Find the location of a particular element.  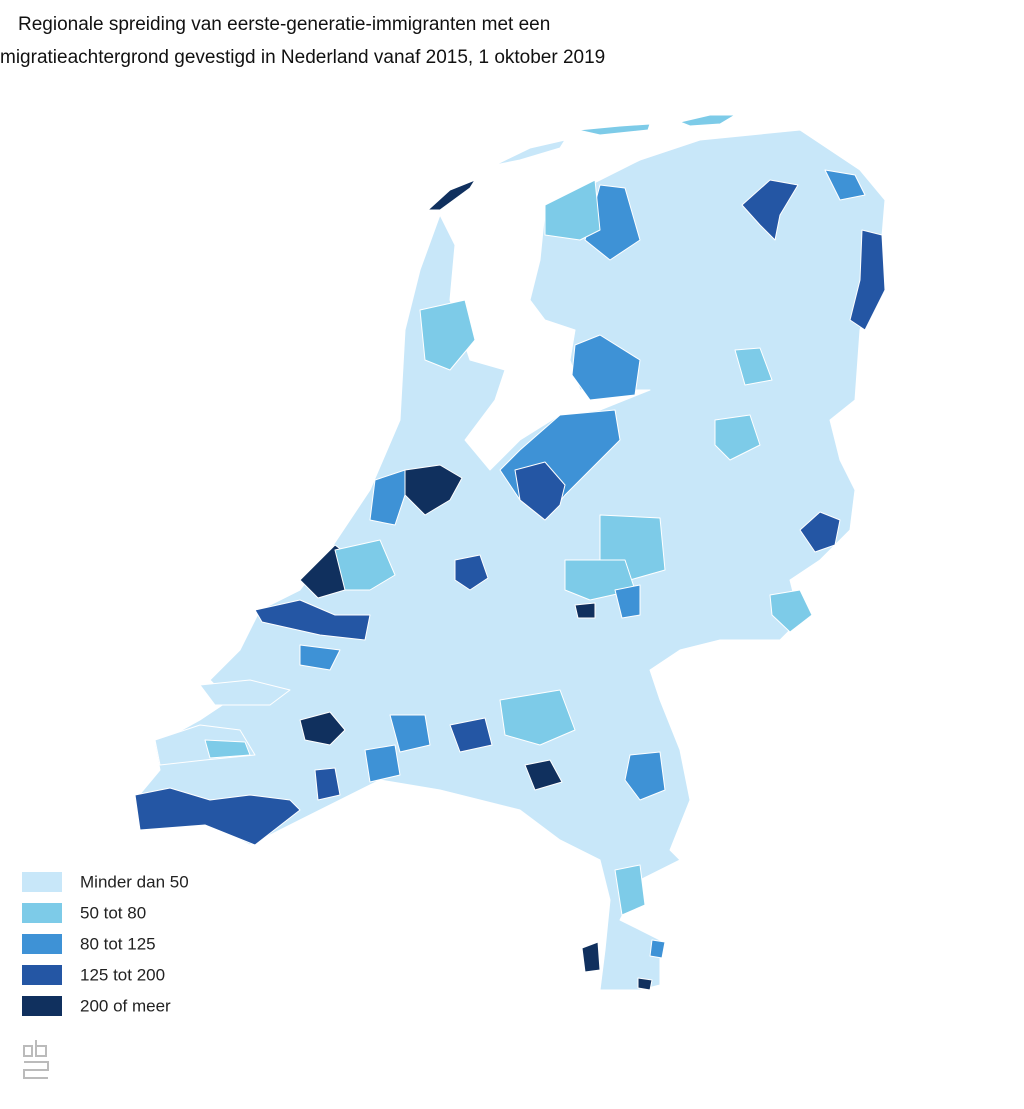

cbs-logo is located at coordinates (36, 1059).